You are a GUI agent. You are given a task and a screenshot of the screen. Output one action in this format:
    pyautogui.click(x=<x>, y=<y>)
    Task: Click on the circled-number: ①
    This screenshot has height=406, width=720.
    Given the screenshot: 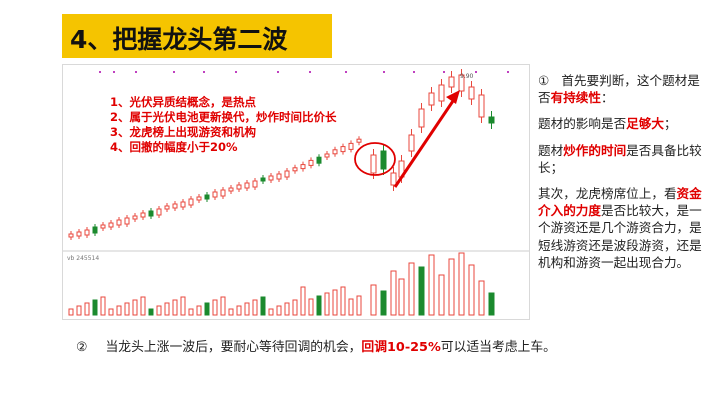 What is the action you would take?
    pyautogui.click(x=544, y=80)
    